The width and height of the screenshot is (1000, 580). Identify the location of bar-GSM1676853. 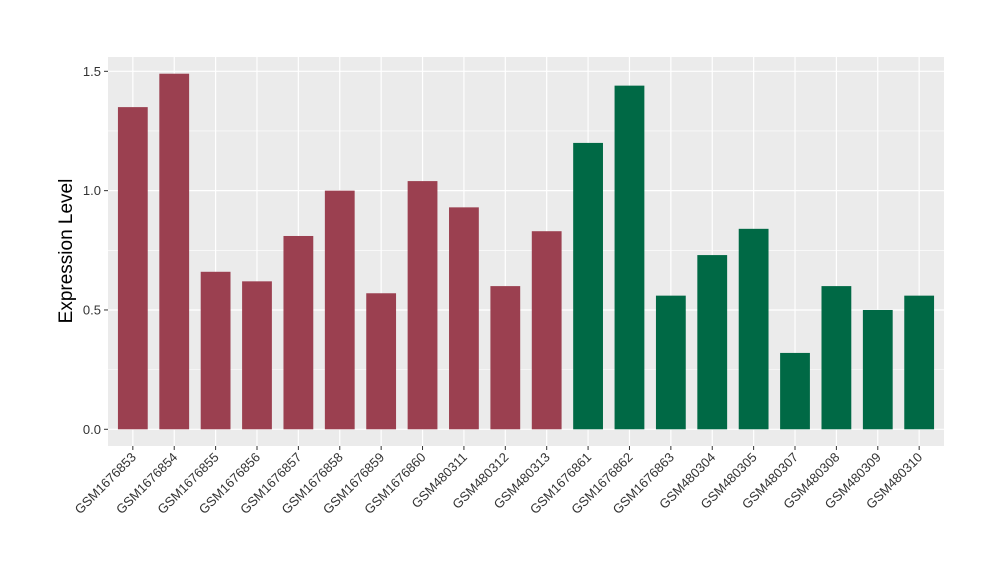
(132, 268).